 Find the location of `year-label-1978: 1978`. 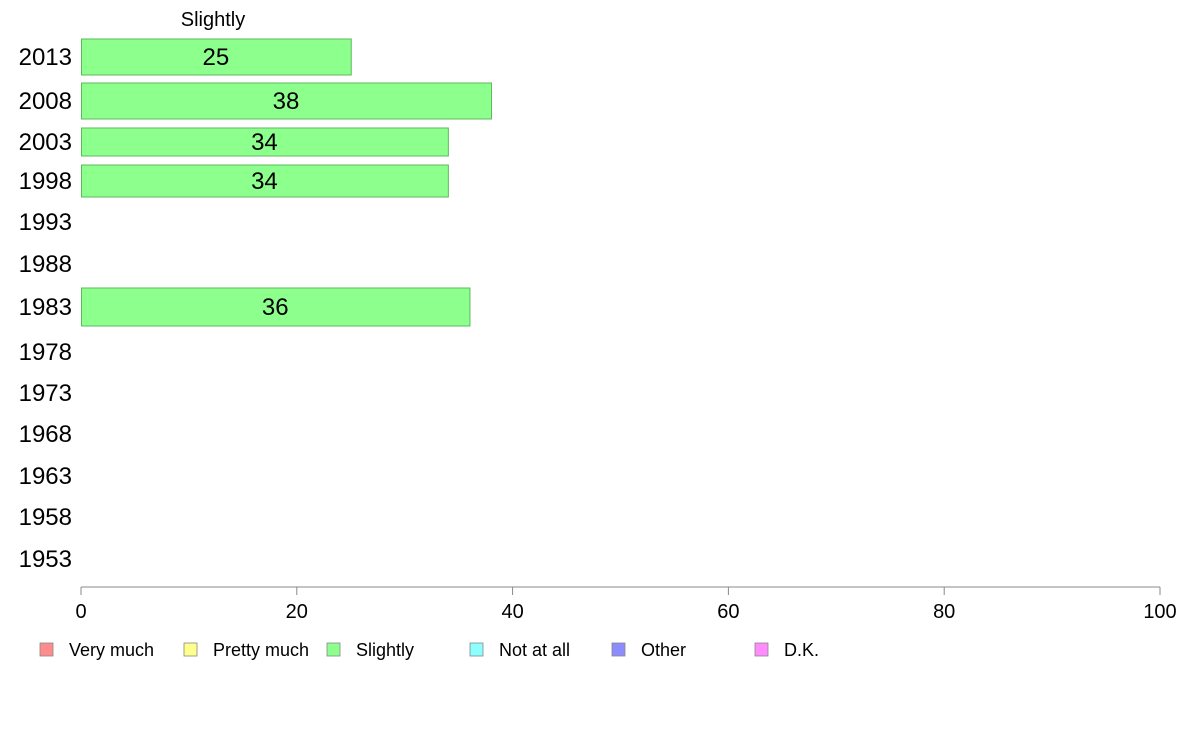

year-label-1978: 1978 is located at coordinates (45, 352).